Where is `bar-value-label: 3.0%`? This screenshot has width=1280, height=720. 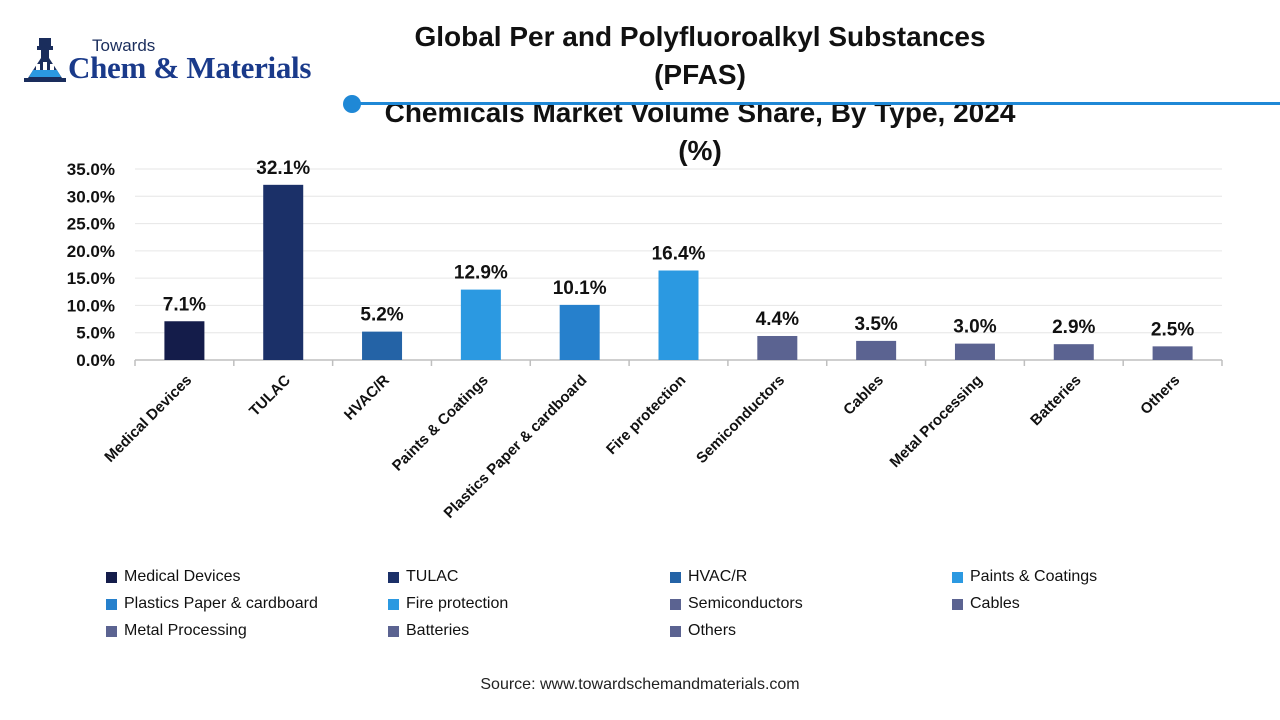 bar-value-label: 3.0% is located at coordinates (974, 327).